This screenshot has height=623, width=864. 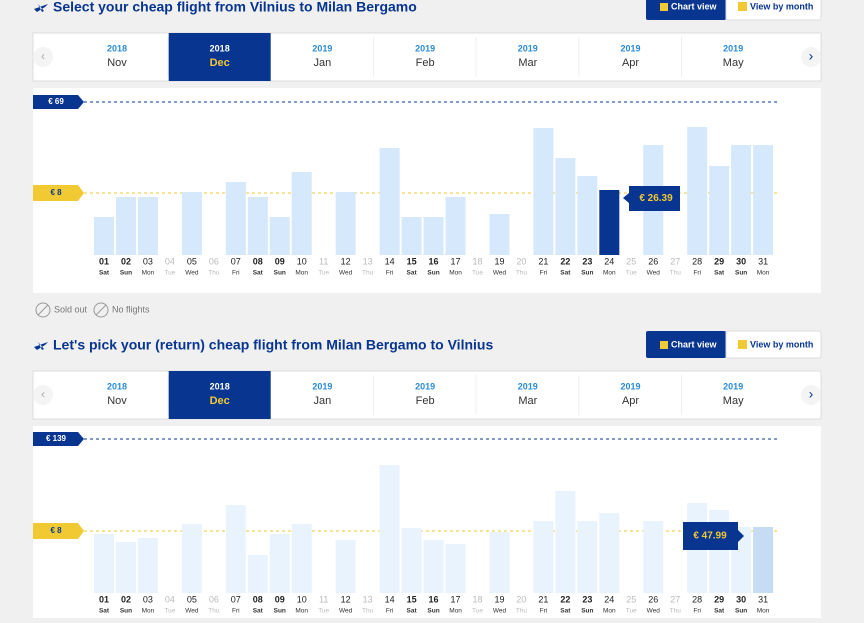 What do you see at coordinates (71, 309) in the screenshot?
I see `legend-label: Sold out` at bounding box center [71, 309].